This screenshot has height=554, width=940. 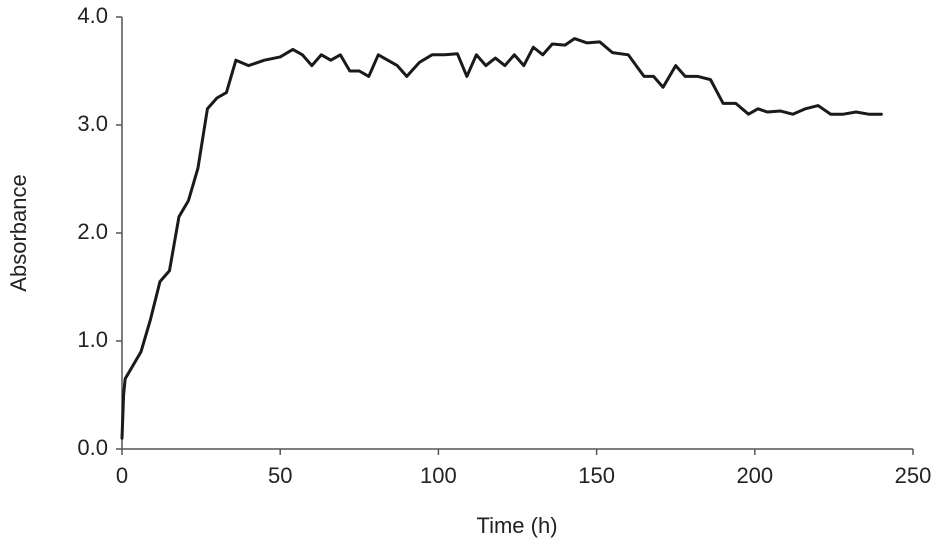 What do you see at coordinates (516, 525) in the screenshot?
I see `x-axis-label: Time (h)` at bounding box center [516, 525].